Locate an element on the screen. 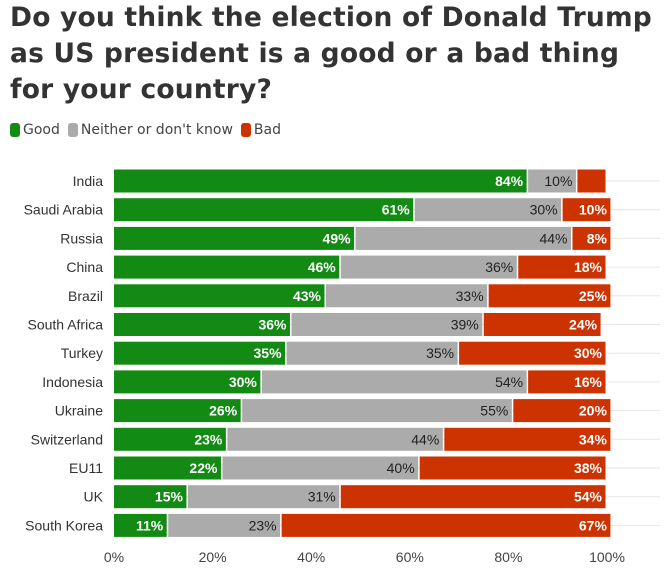 The width and height of the screenshot is (668, 579). data-label: 35% is located at coordinates (440, 353).